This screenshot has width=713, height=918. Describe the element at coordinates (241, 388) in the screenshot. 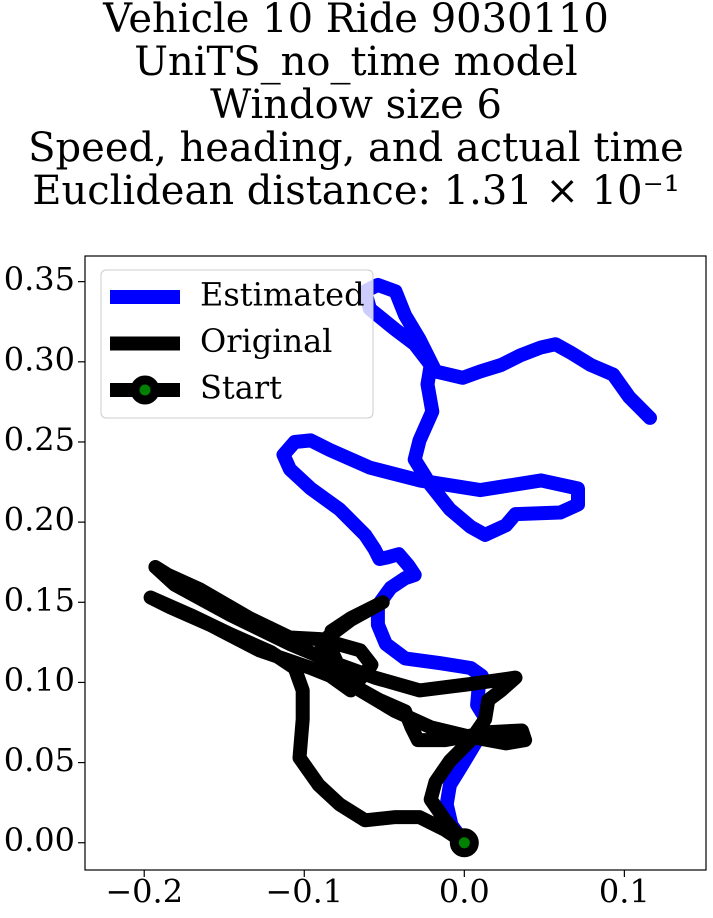

I see `legend-label: Start` at that location.